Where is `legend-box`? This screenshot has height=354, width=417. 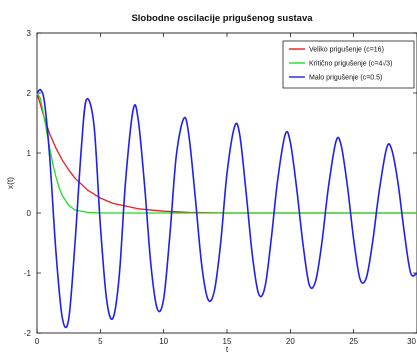
legend-box is located at coordinates (348, 64).